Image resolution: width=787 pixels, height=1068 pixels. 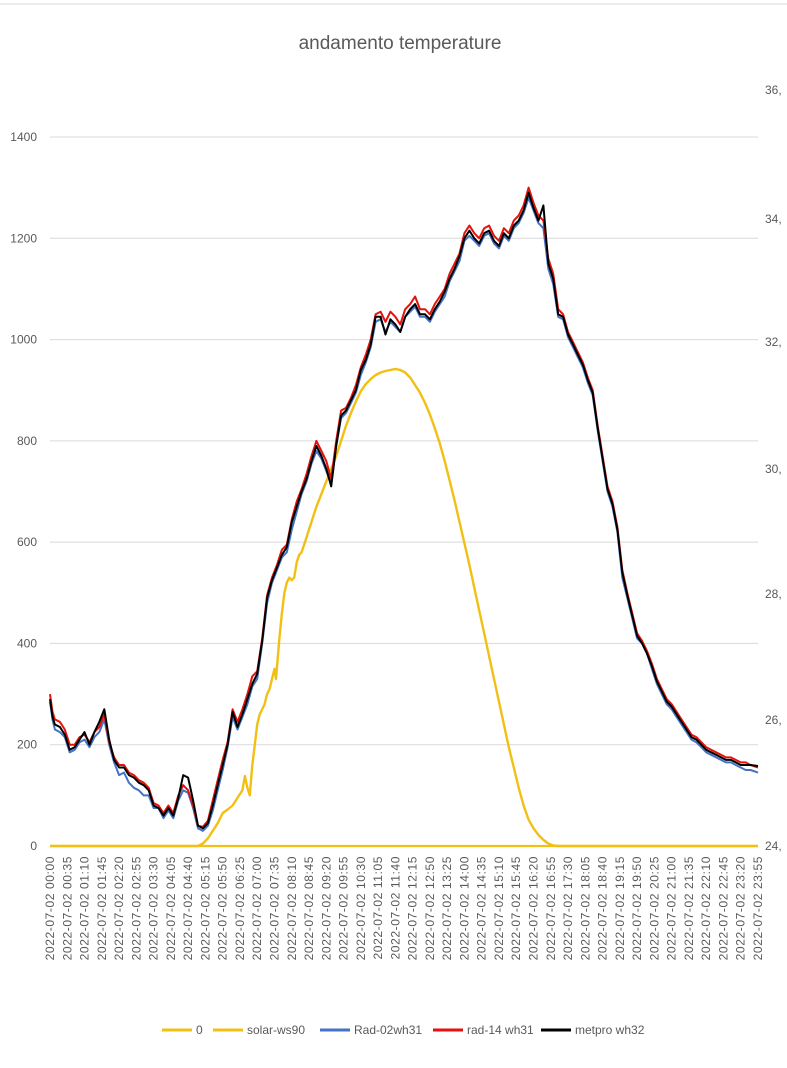 I want to click on x-tick-label: 2022-07-02 11:40, so click(x=395, y=907).